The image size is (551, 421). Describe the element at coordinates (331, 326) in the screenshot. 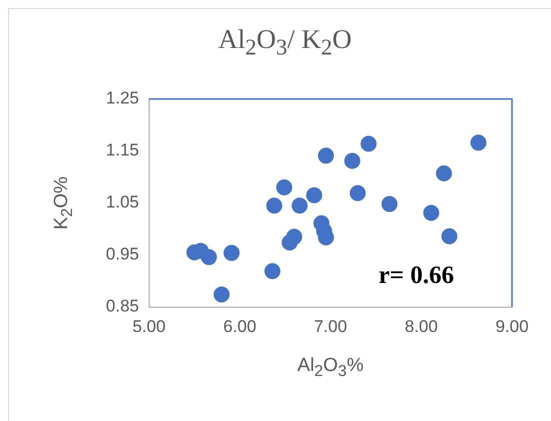

I see `x-tick-label: 7.00` at that location.